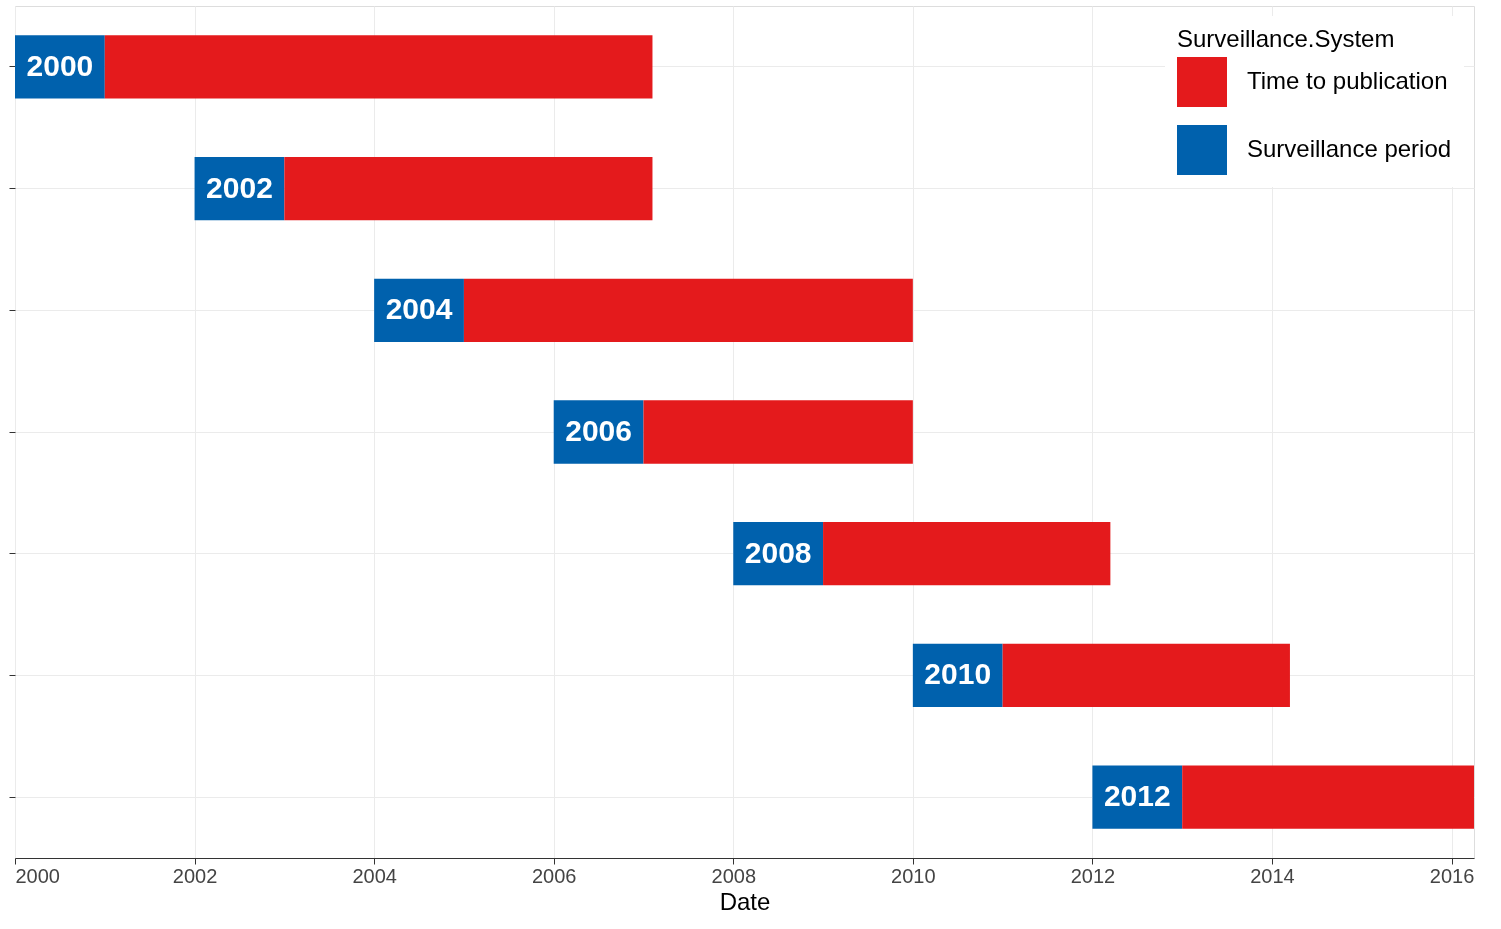  Describe the element at coordinates (37, 875) in the screenshot. I see `x-tick-label: 2000` at that location.